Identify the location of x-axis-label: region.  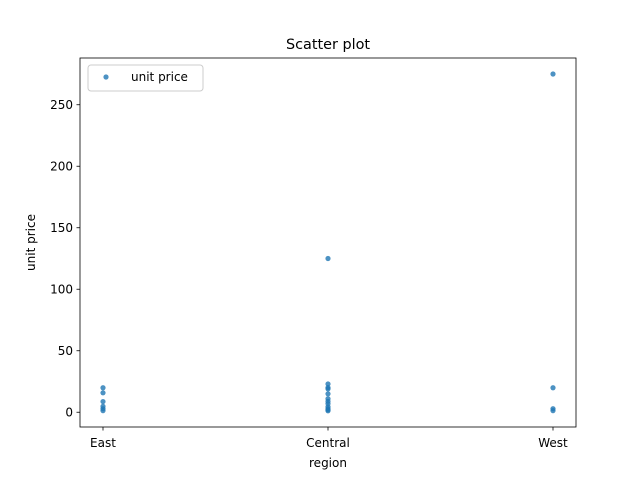
(328, 463).